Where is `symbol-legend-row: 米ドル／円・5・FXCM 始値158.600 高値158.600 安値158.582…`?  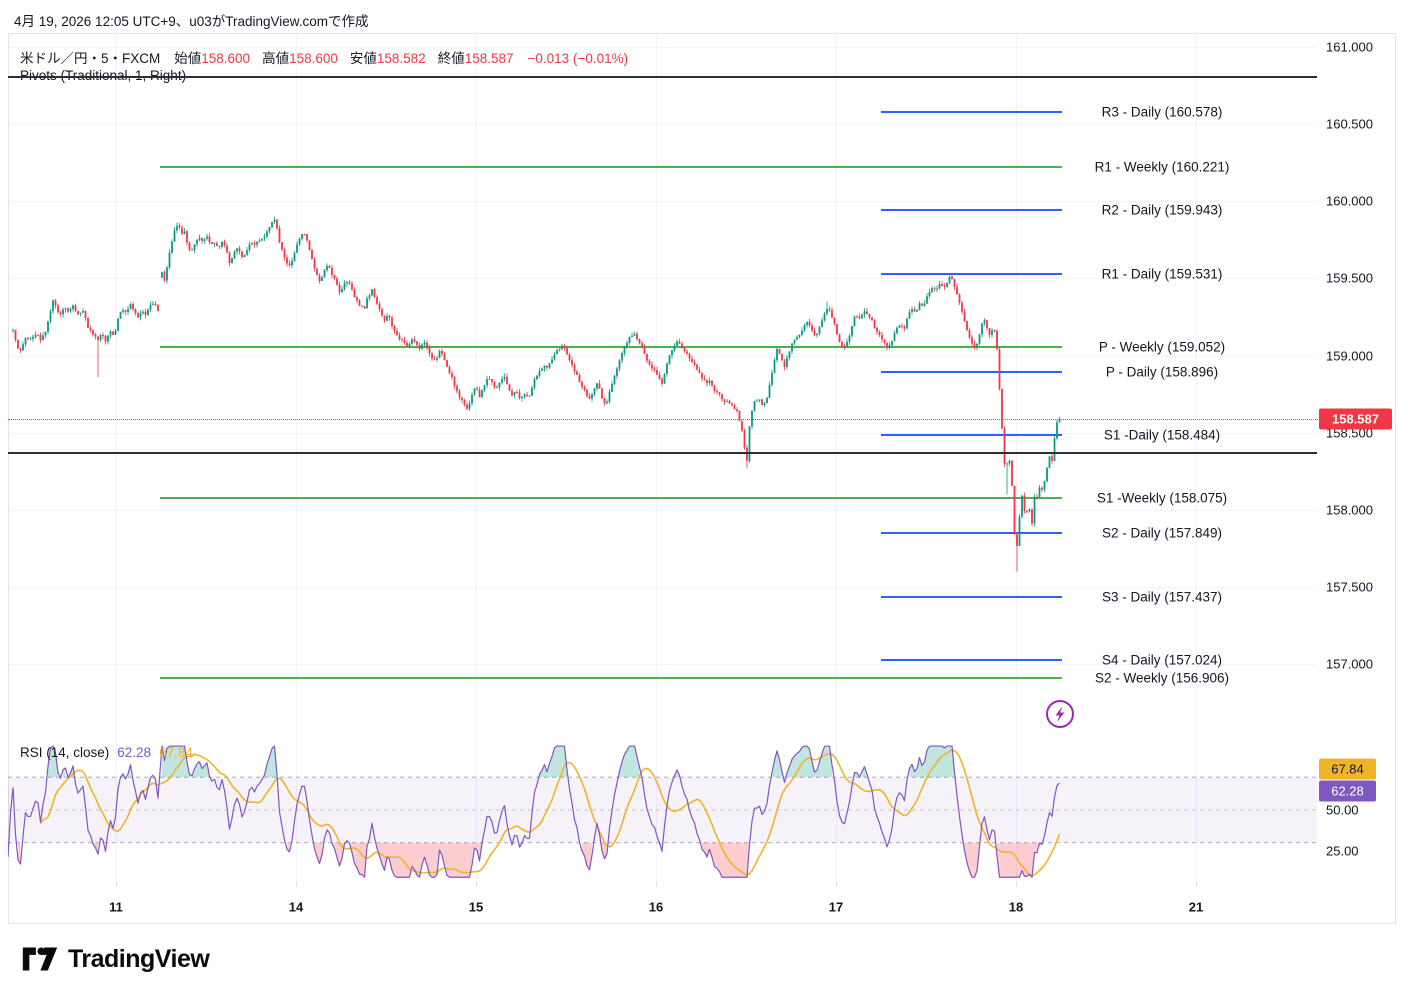 symbol-legend-row: 米ドル／円・5・FXCM 始値158.600 高値158.600 安値158.582… is located at coordinates (324, 57).